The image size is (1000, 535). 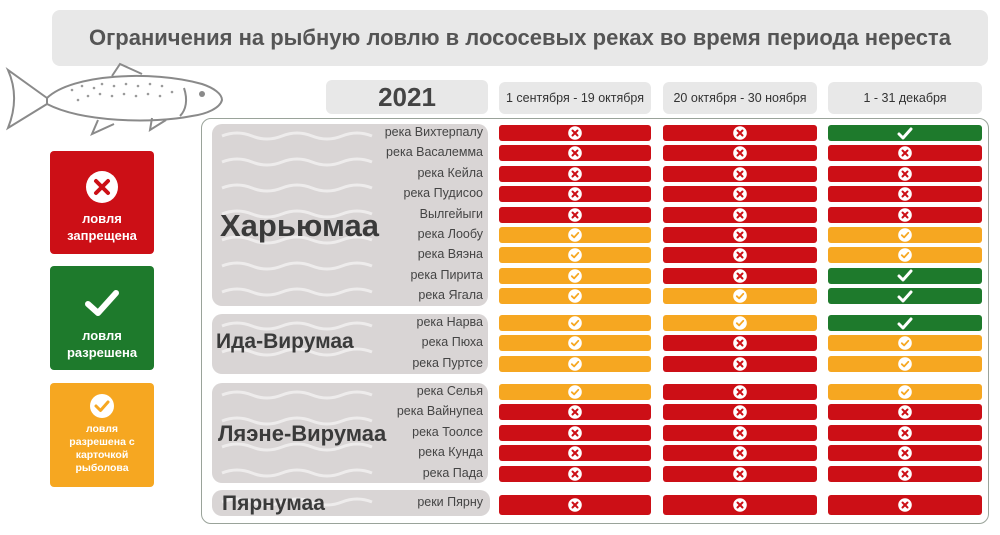 I want to click on river-name: река Пюха, so click(x=452, y=342).